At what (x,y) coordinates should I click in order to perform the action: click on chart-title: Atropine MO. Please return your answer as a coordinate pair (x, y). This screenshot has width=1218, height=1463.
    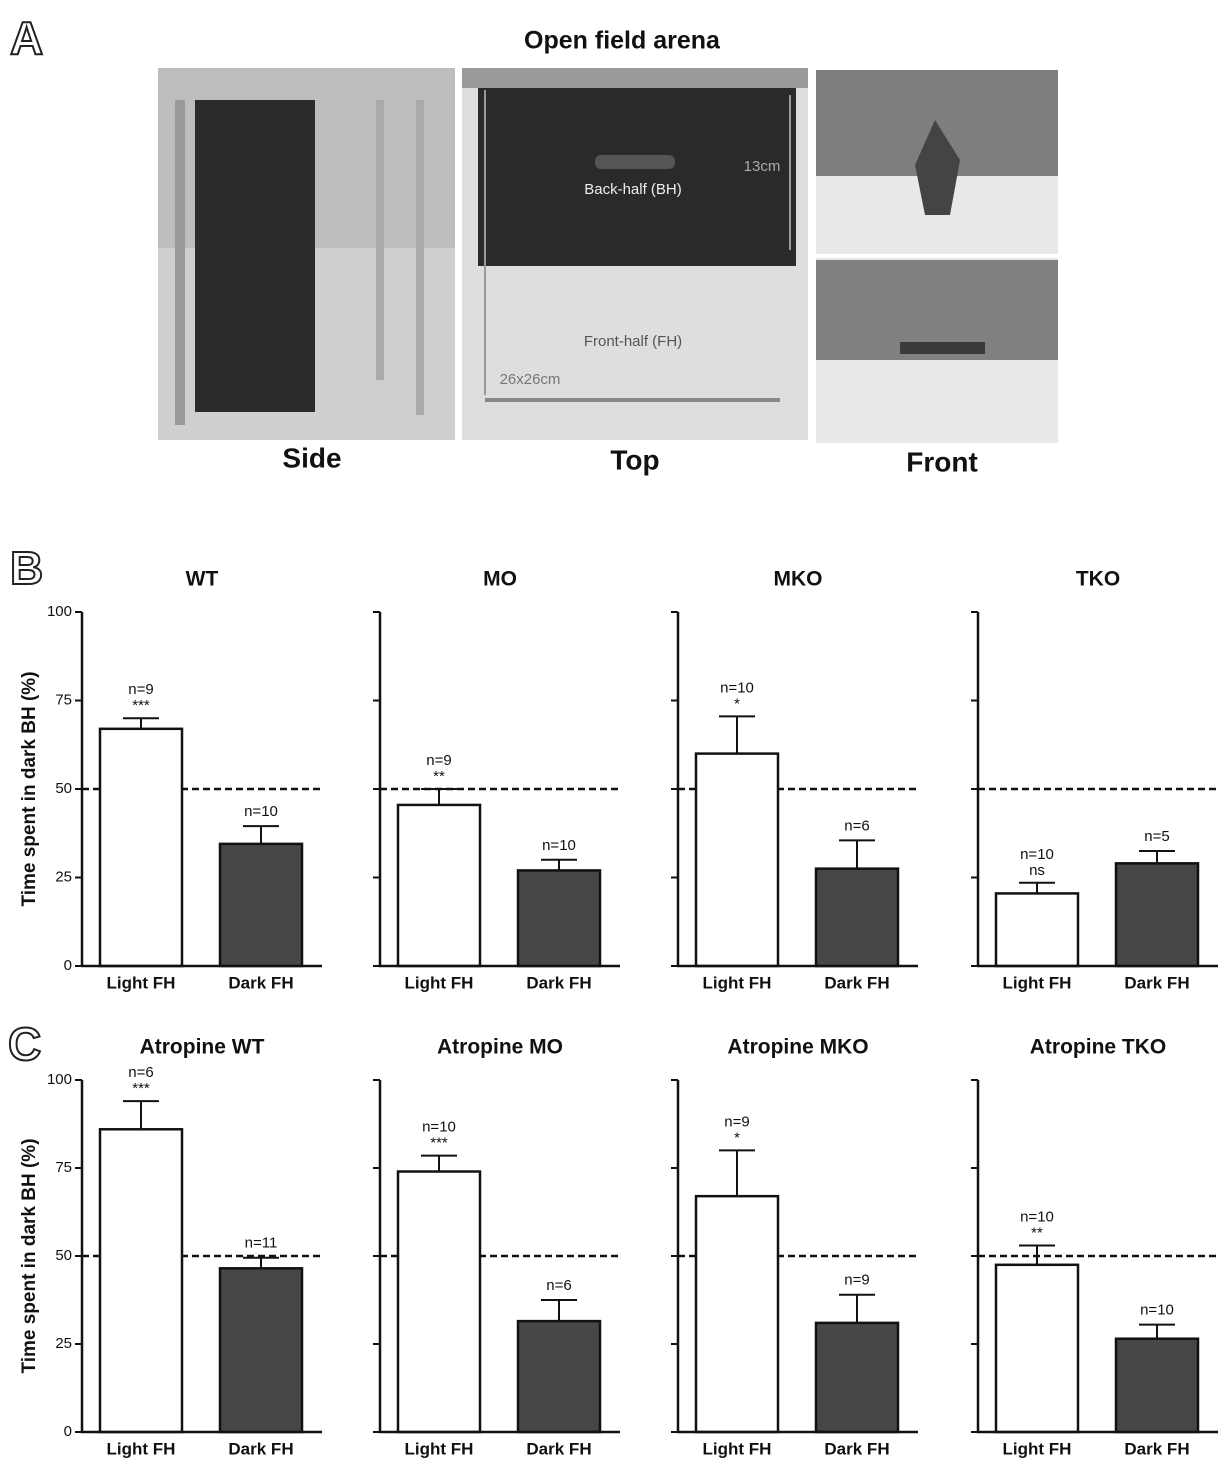
    Looking at the image, I should click on (500, 1047).